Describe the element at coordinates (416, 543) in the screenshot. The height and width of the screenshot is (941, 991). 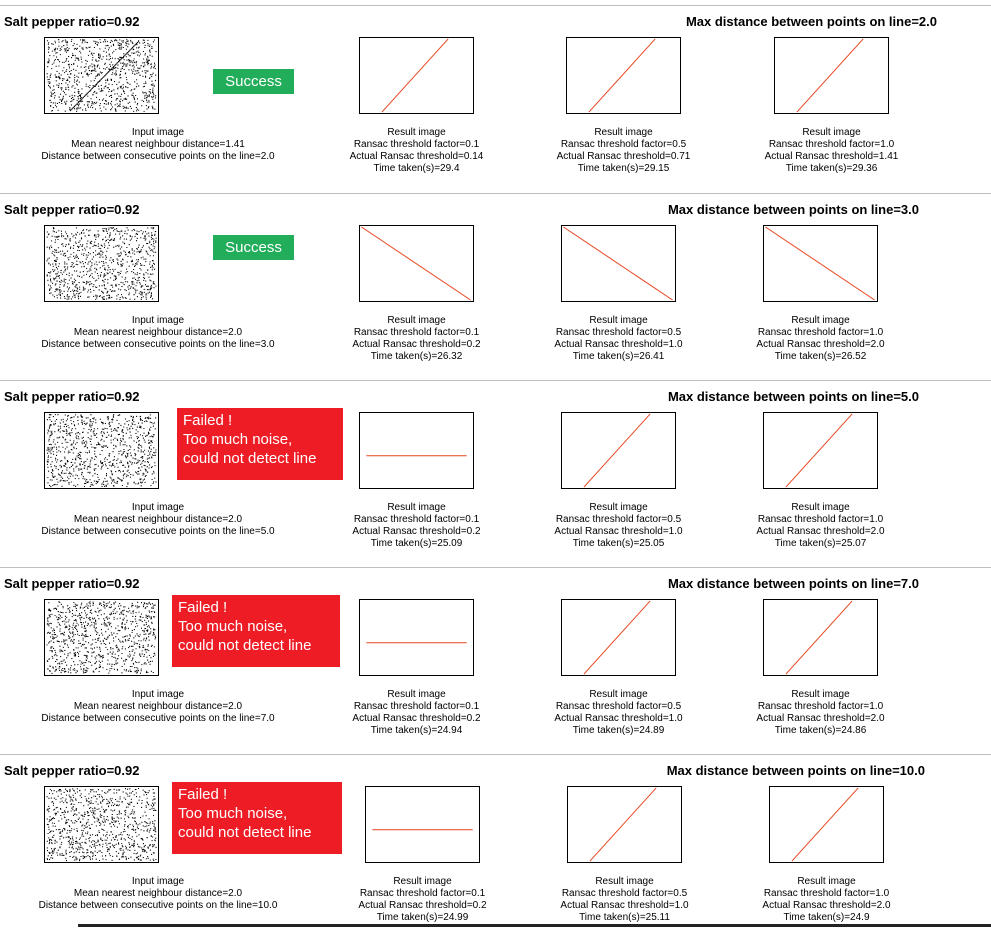
I see `caption-line: Time taken(s)=25.09` at that location.